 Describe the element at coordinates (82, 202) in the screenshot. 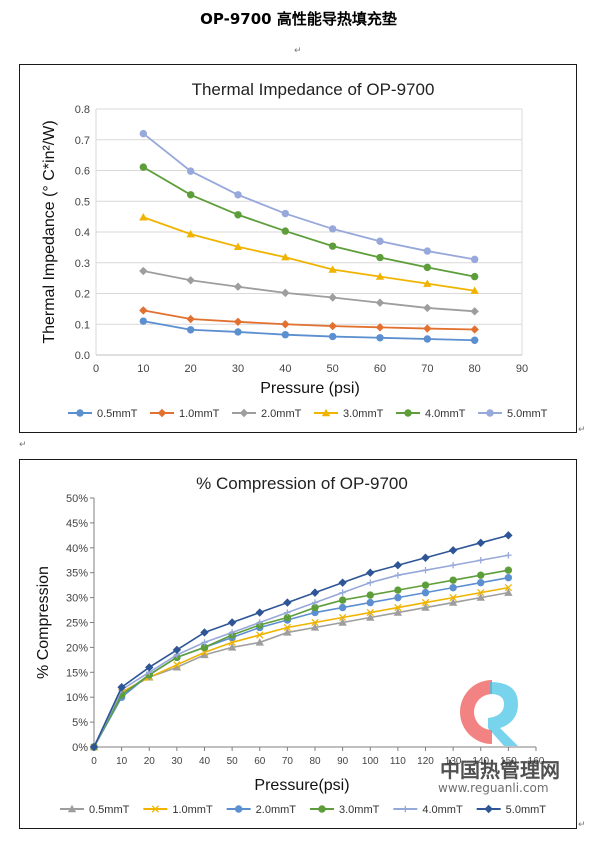

I see `y-tick-label: 0.5` at that location.